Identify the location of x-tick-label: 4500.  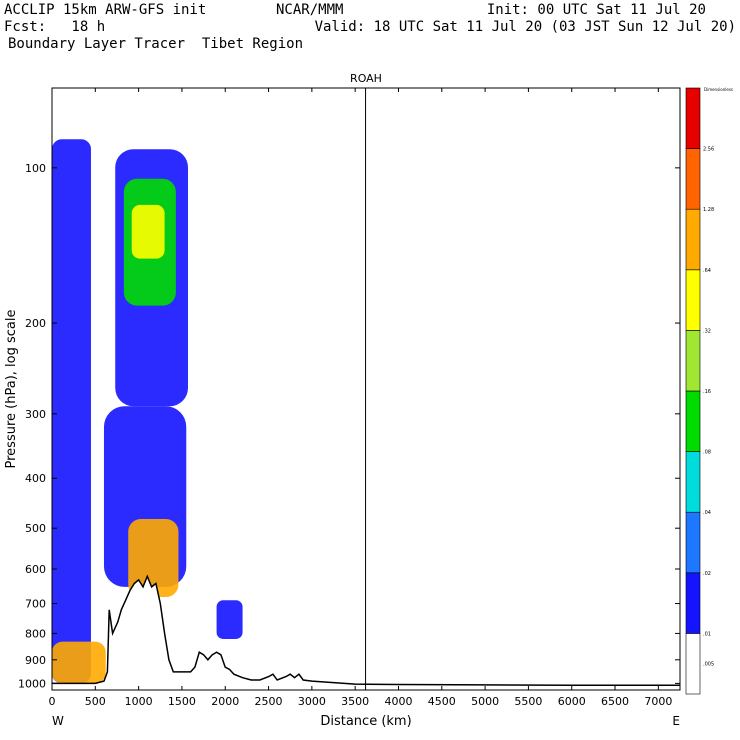
(442, 701).